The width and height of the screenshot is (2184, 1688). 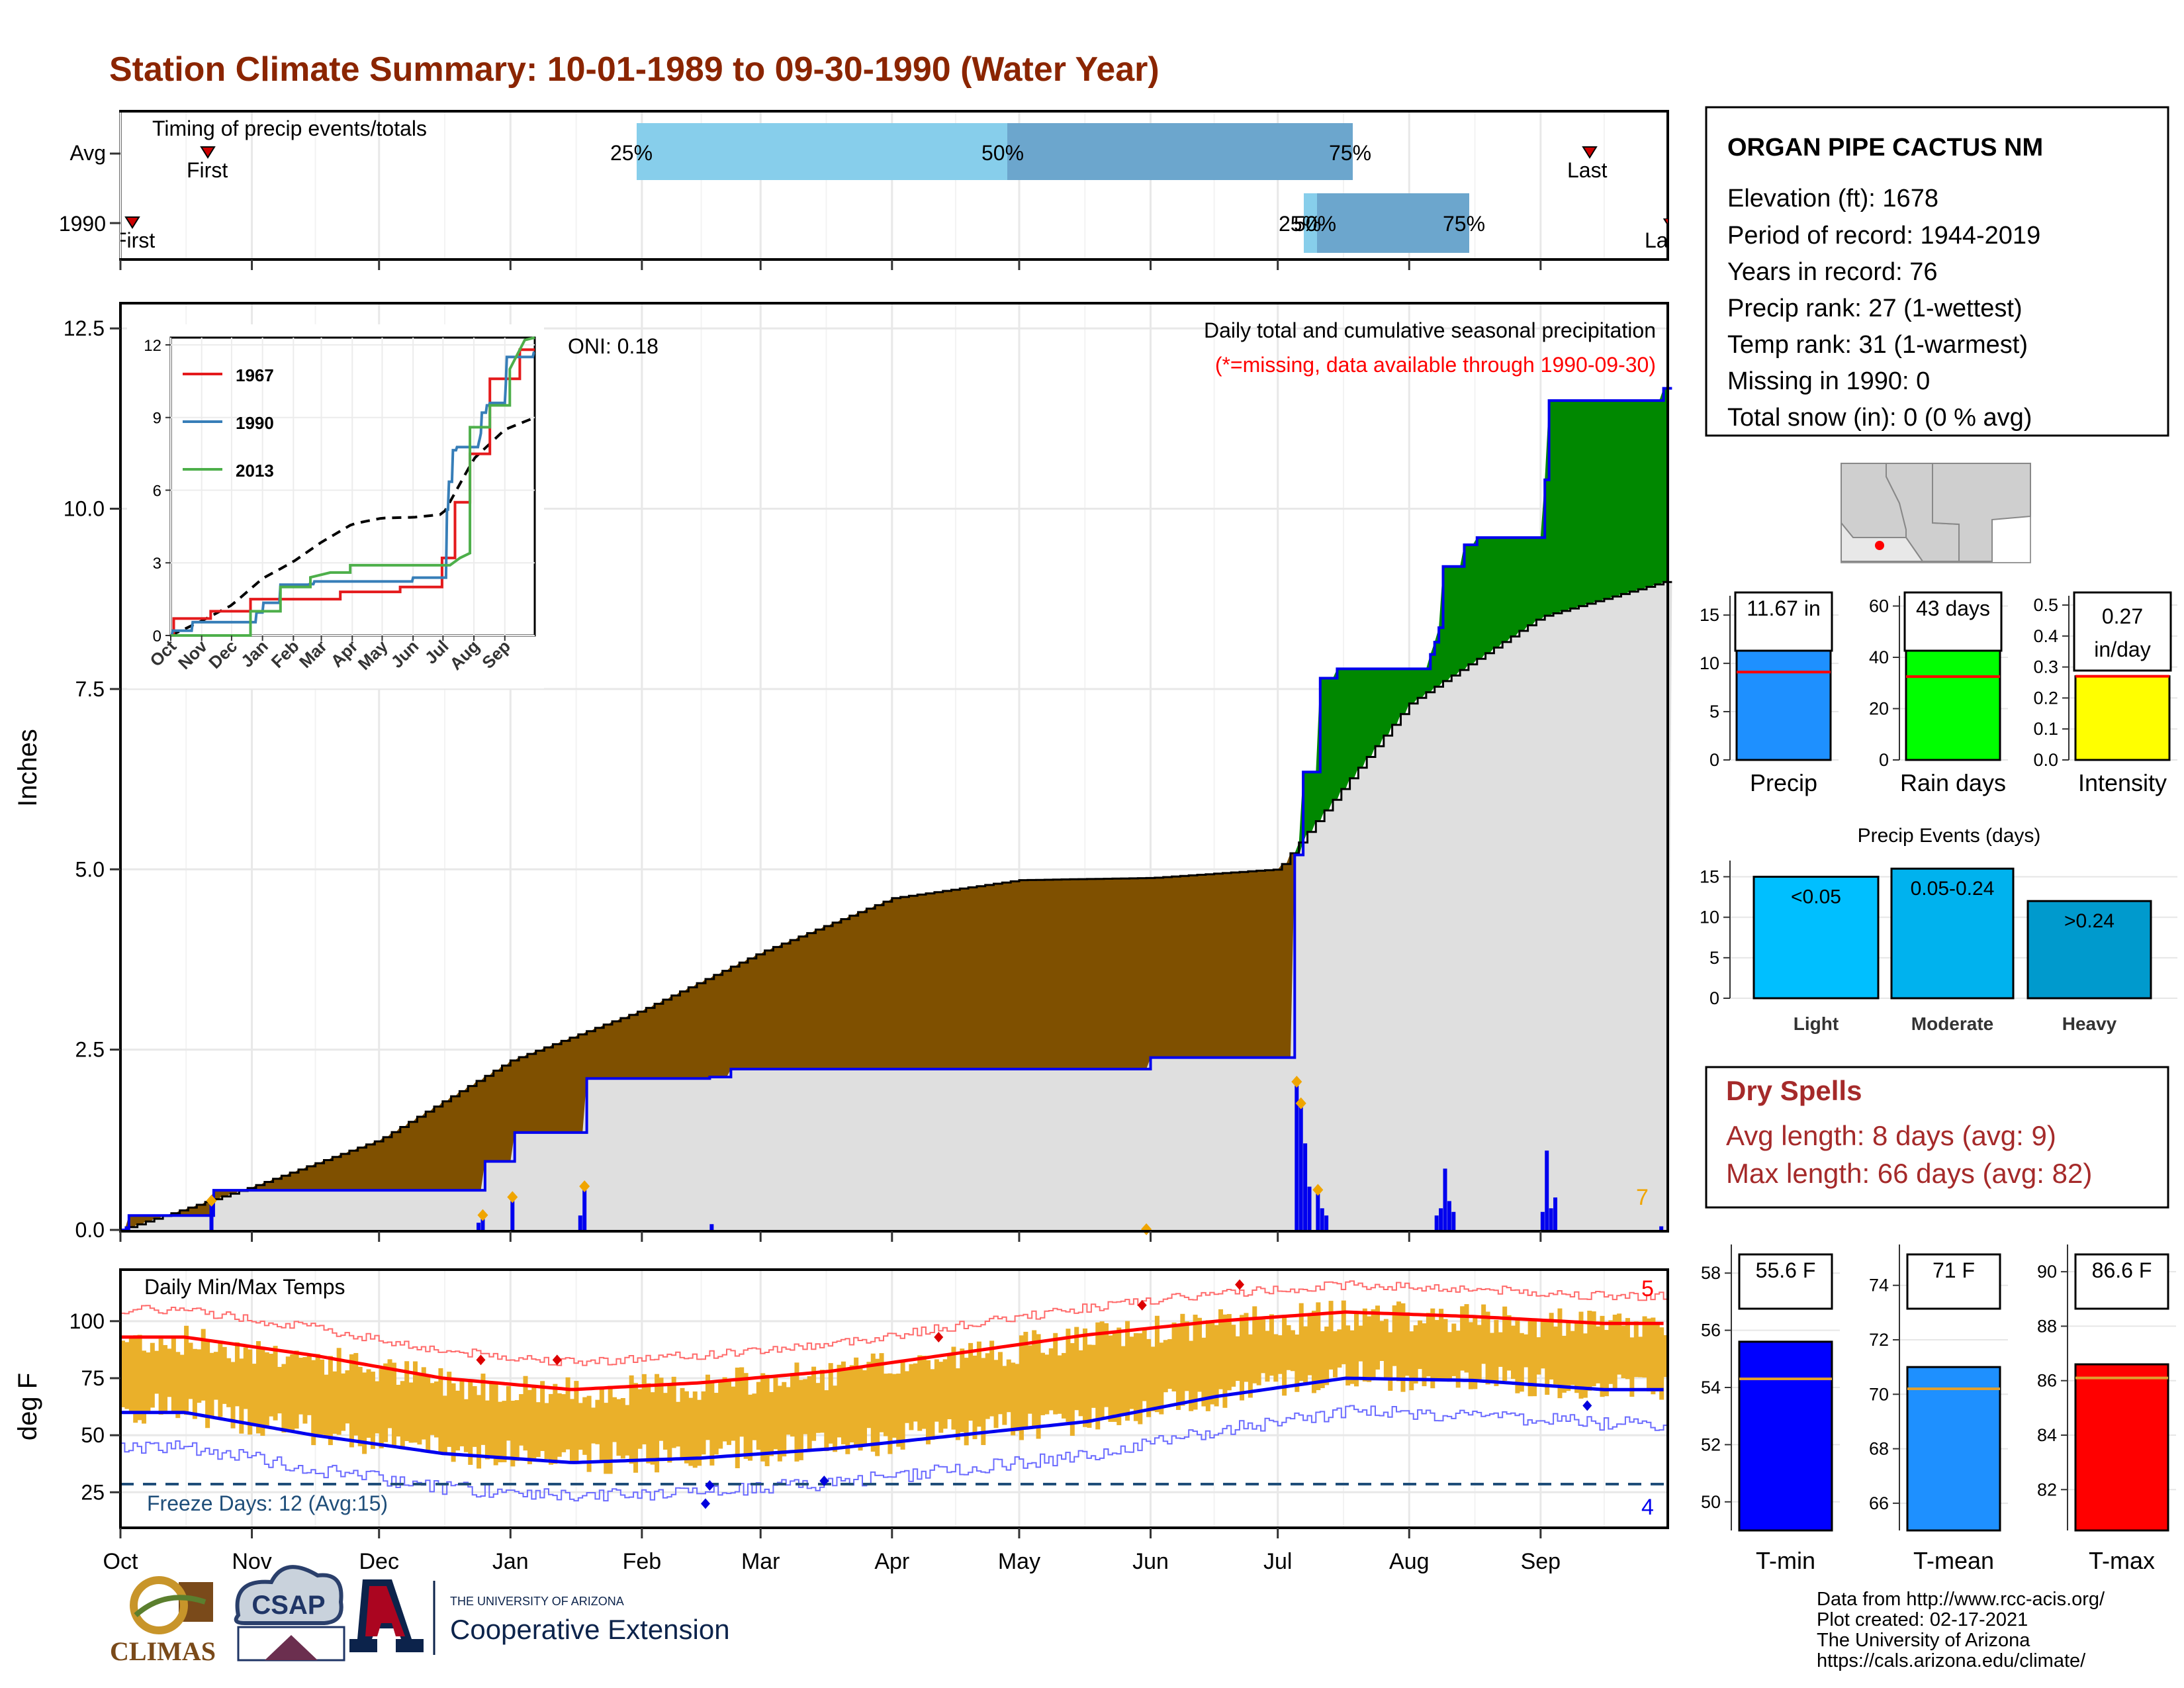 What do you see at coordinates (163, 1651) in the screenshot?
I see `climas-text: CLIMAS` at bounding box center [163, 1651].